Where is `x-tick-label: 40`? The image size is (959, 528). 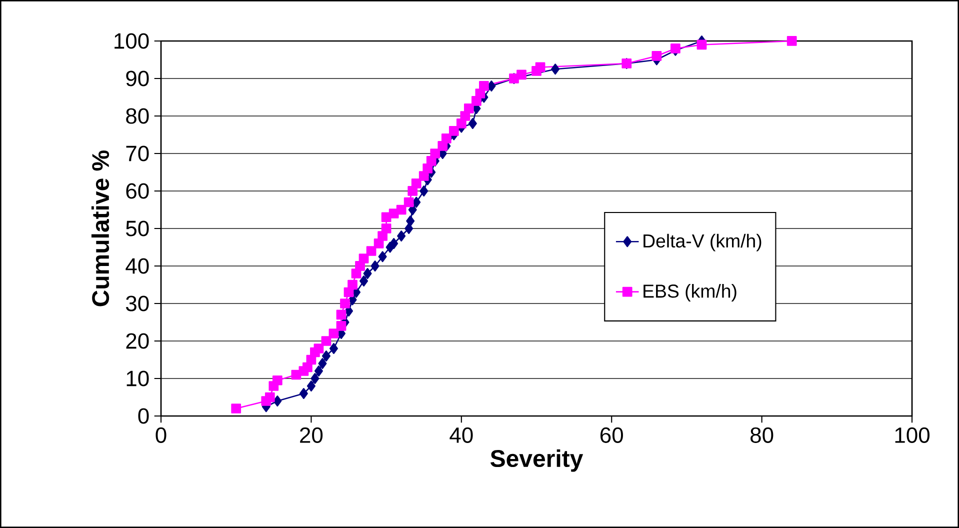 x-tick-label: 40 is located at coordinates (461, 435).